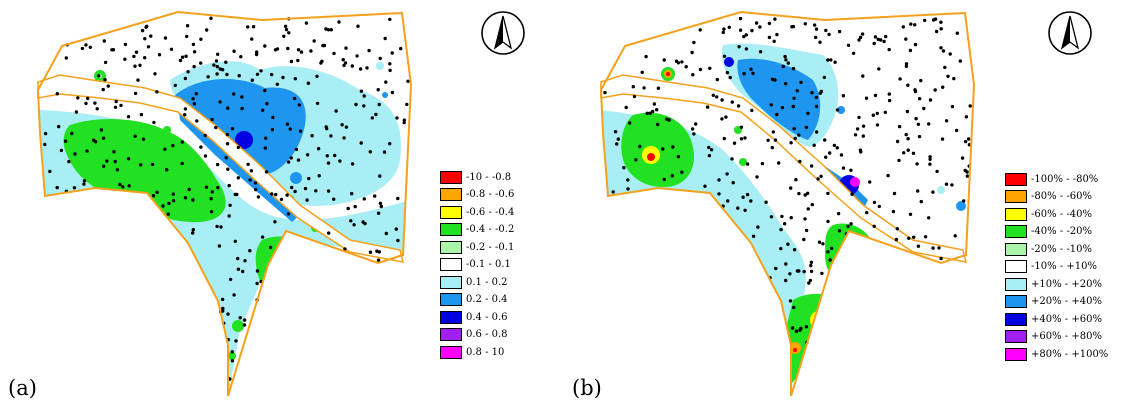 This screenshot has width=1126, height=412. I want to click on panel-label-a: (a), so click(22, 388).